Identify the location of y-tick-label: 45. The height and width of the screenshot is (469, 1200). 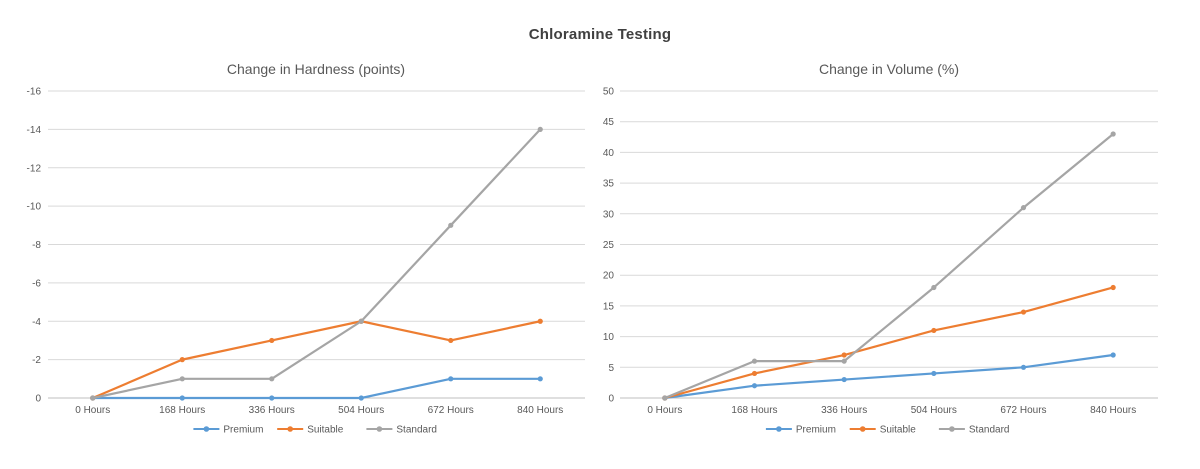
(609, 122).